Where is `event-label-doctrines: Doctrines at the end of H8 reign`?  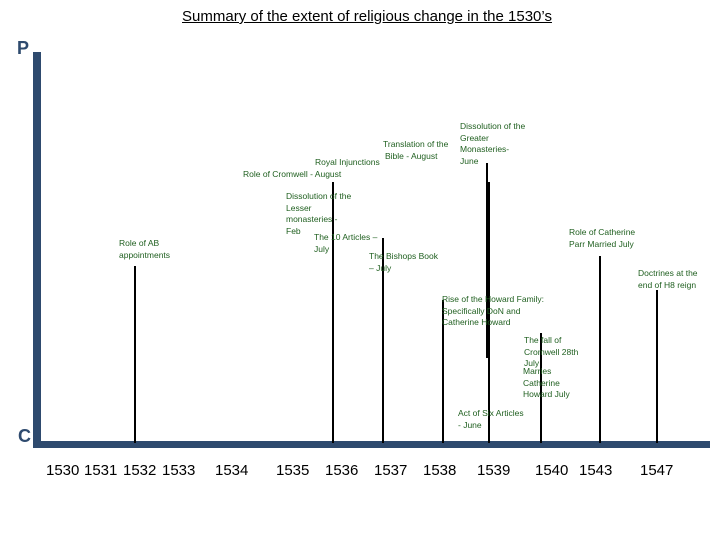
event-label-doctrines: Doctrines at the end of H8 reign is located at coordinates (668, 279).